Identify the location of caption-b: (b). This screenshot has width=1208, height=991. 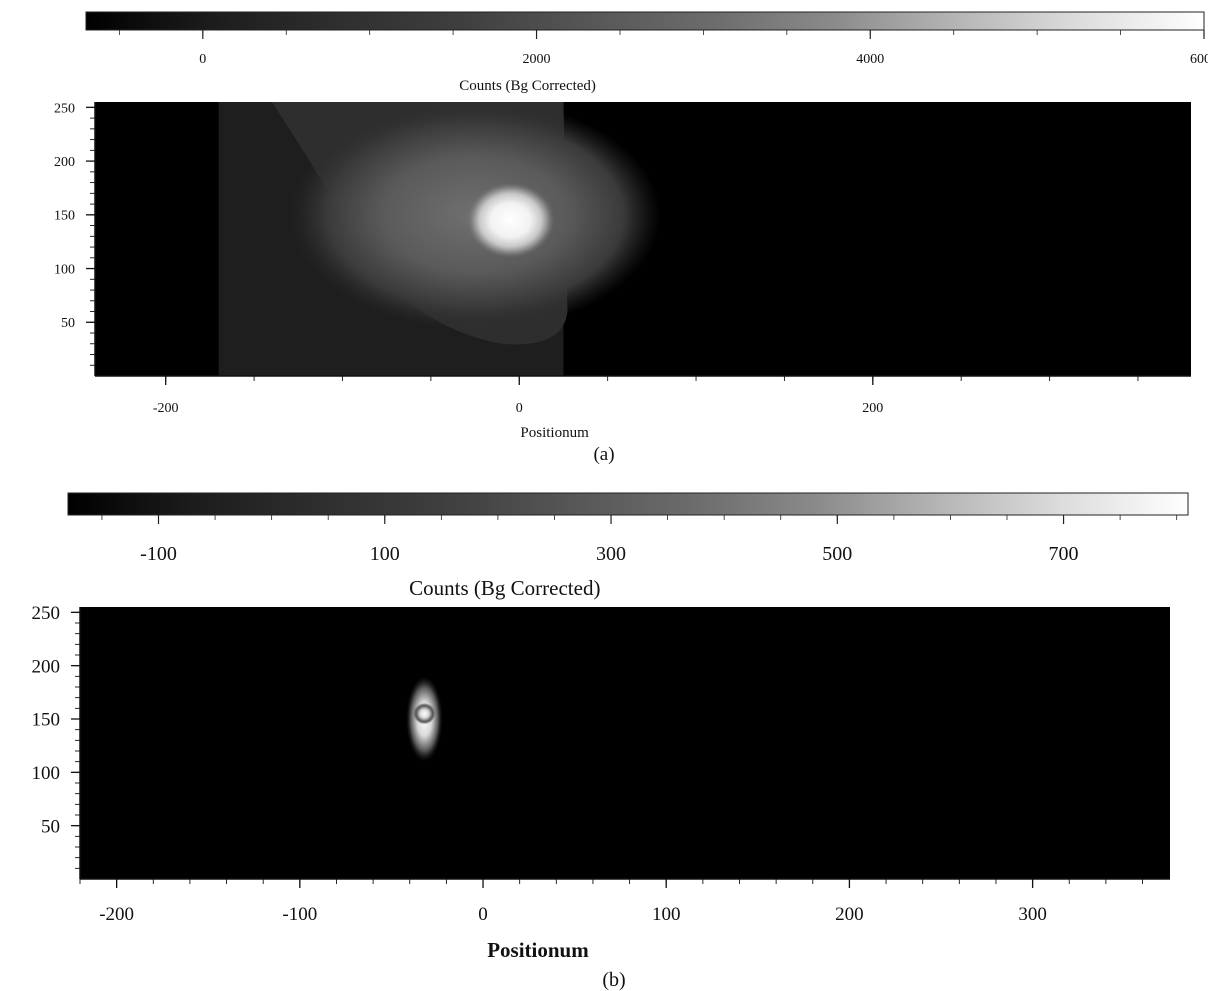
(613, 980).